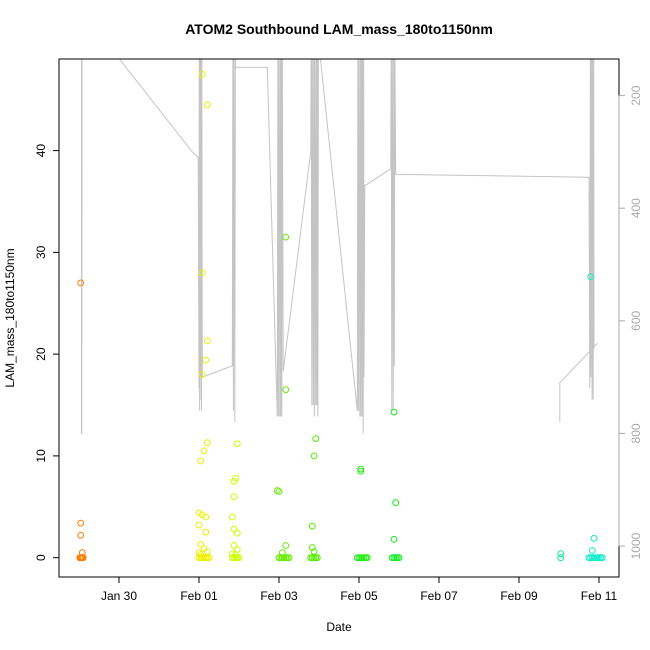 This screenshot has width=650, height=650. I want to click on x-tick-label: Feb 05, so click(359, 596).